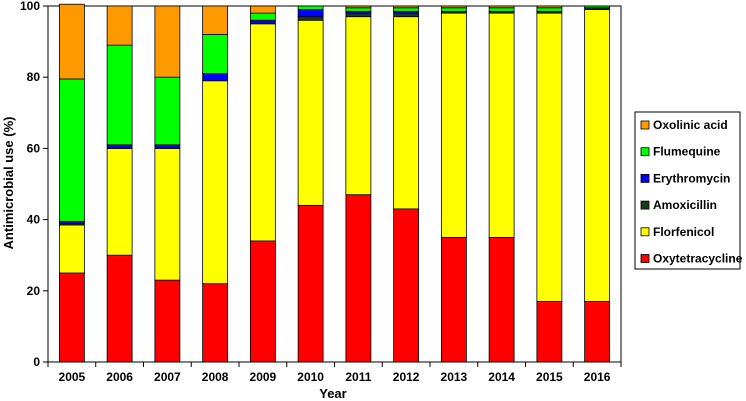 The image size is (746, 401). I want to click on legend-label-amoxicillin: Amoxicillin, so click(685, 205).